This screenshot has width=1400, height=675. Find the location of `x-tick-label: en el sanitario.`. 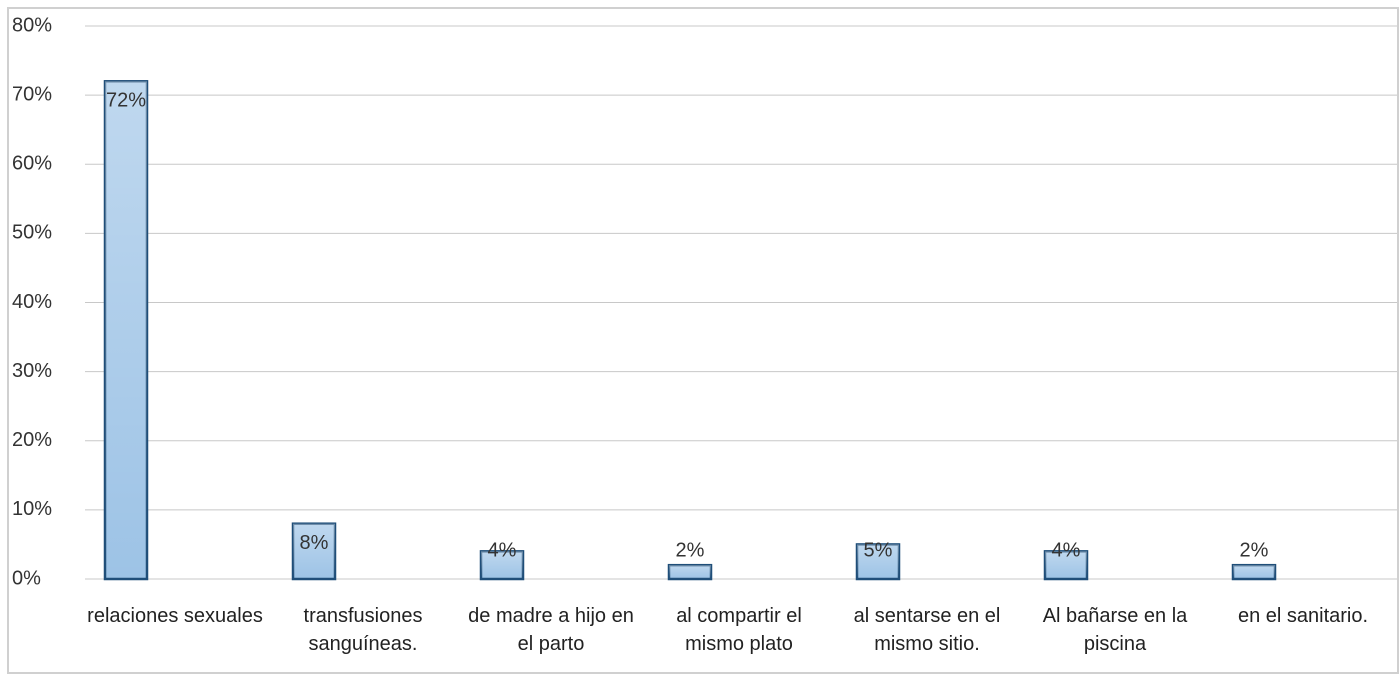

x-tick-label: en el sanitario. is located at coordinates (1303, 616).